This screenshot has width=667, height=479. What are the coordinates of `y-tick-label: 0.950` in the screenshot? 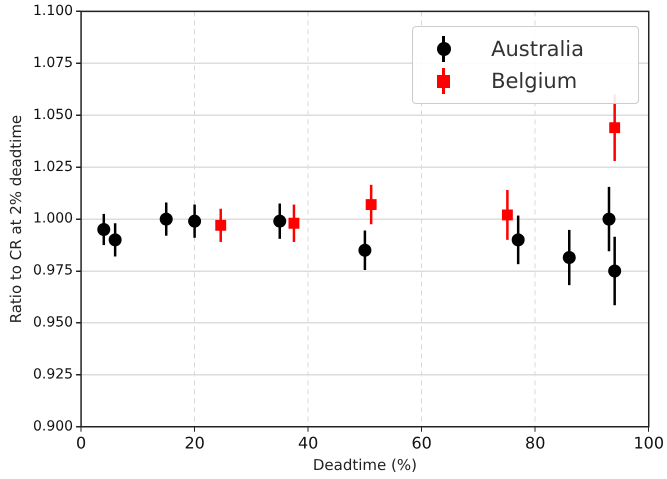 It's located at (53, 322).